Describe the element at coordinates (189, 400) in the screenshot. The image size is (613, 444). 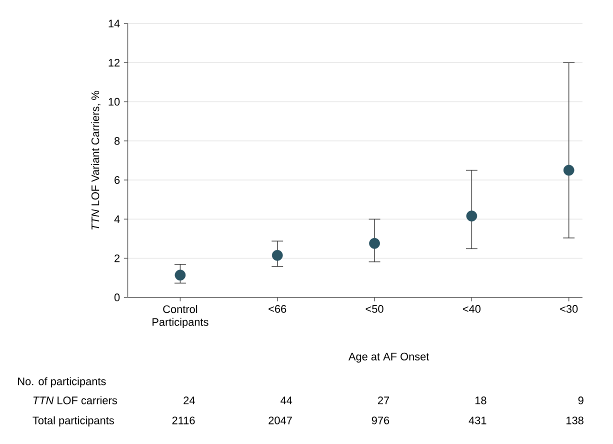
I see `text: 24` at that location.